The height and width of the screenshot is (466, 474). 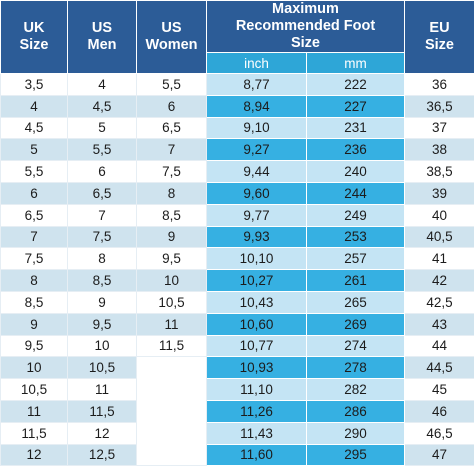 I want to click on header-eu-size: EU Size, so click(x=439, y=37).